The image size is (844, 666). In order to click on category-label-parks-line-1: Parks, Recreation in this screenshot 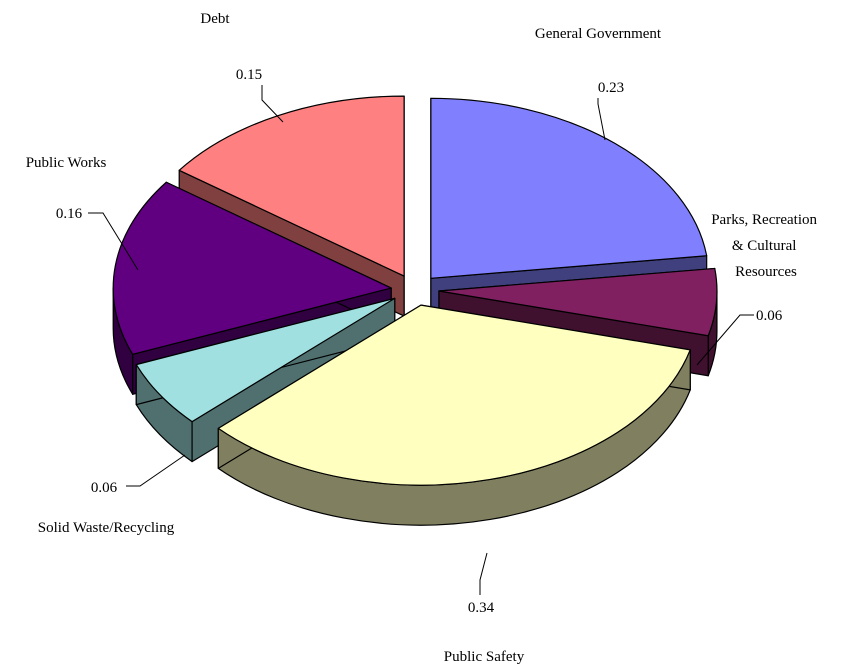, I will do `click(764, 220)`.